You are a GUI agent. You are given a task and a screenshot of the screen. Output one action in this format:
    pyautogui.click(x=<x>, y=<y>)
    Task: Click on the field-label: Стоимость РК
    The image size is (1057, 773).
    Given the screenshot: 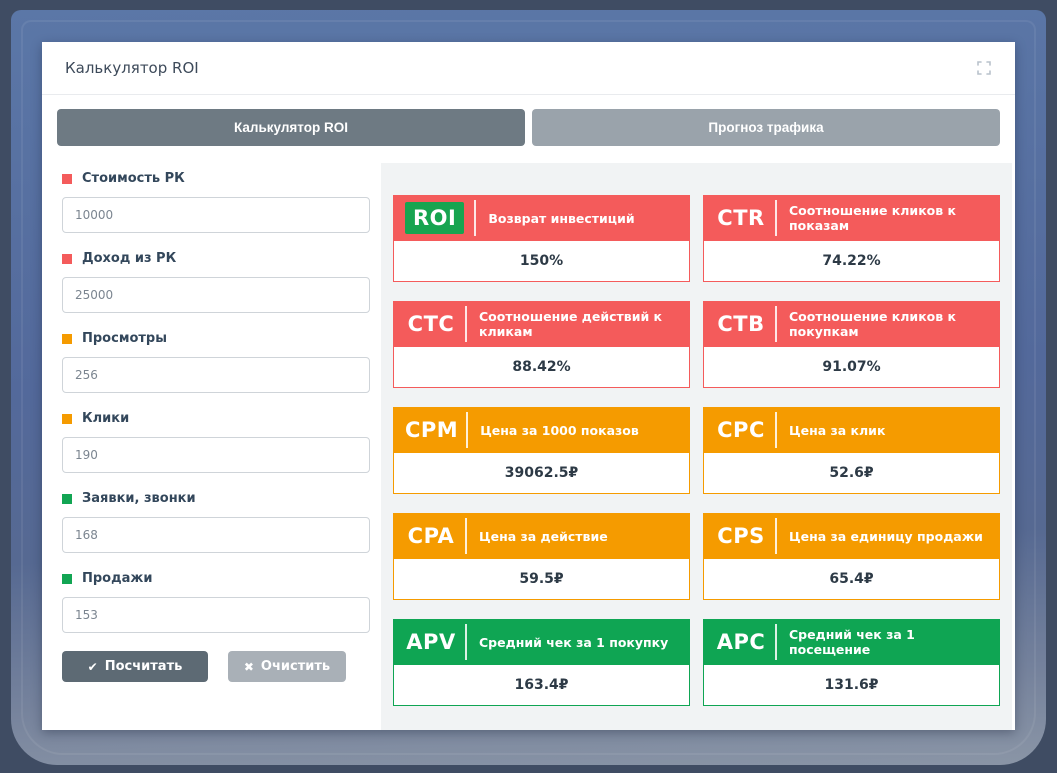 What is the action you would take?
    pyautogui.click(x=133, y=178)
    